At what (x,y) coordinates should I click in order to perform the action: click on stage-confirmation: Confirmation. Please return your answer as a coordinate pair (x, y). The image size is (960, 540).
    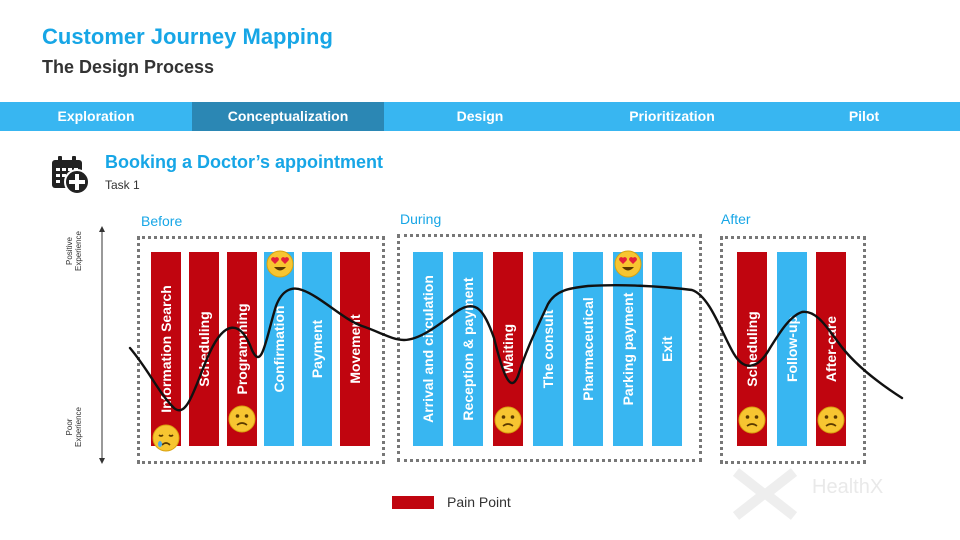
    Looking at the image, I should click on (279, 349).